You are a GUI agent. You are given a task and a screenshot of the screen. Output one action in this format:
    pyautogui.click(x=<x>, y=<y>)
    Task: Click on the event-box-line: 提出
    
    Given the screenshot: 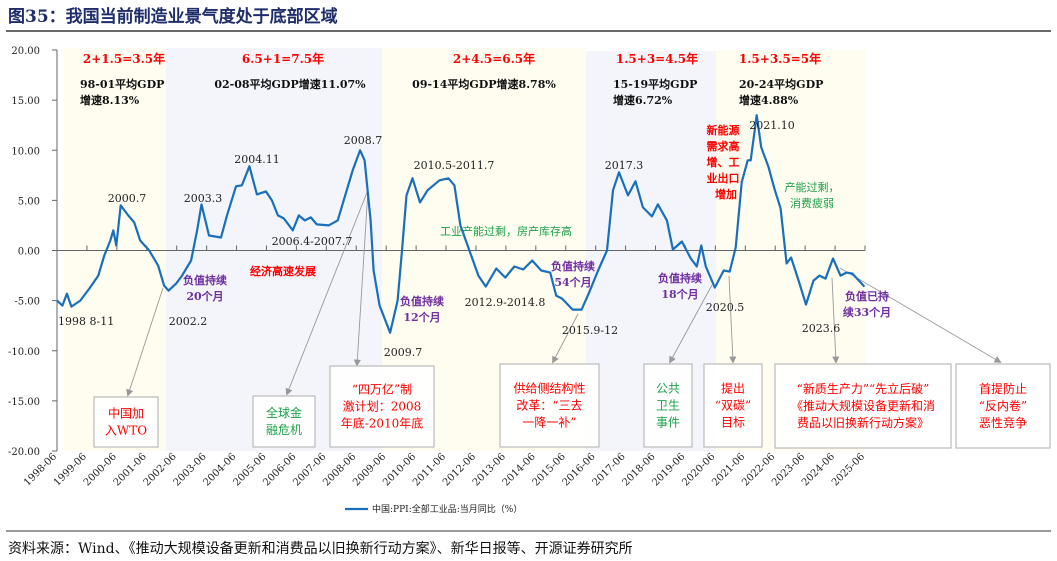 What is the action you would take?
    pyautogui.click(x=733, y=388)
    